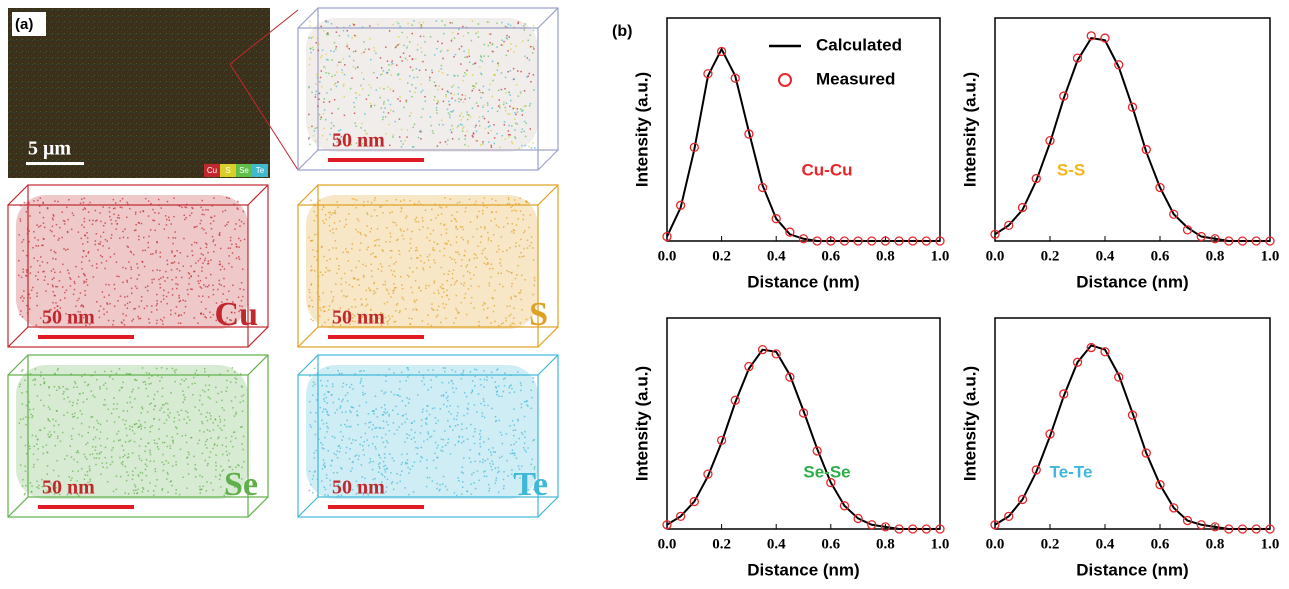 The width and height of the screenshot is (1289, 589). I want to click on scale-bar, so click(376, 507).